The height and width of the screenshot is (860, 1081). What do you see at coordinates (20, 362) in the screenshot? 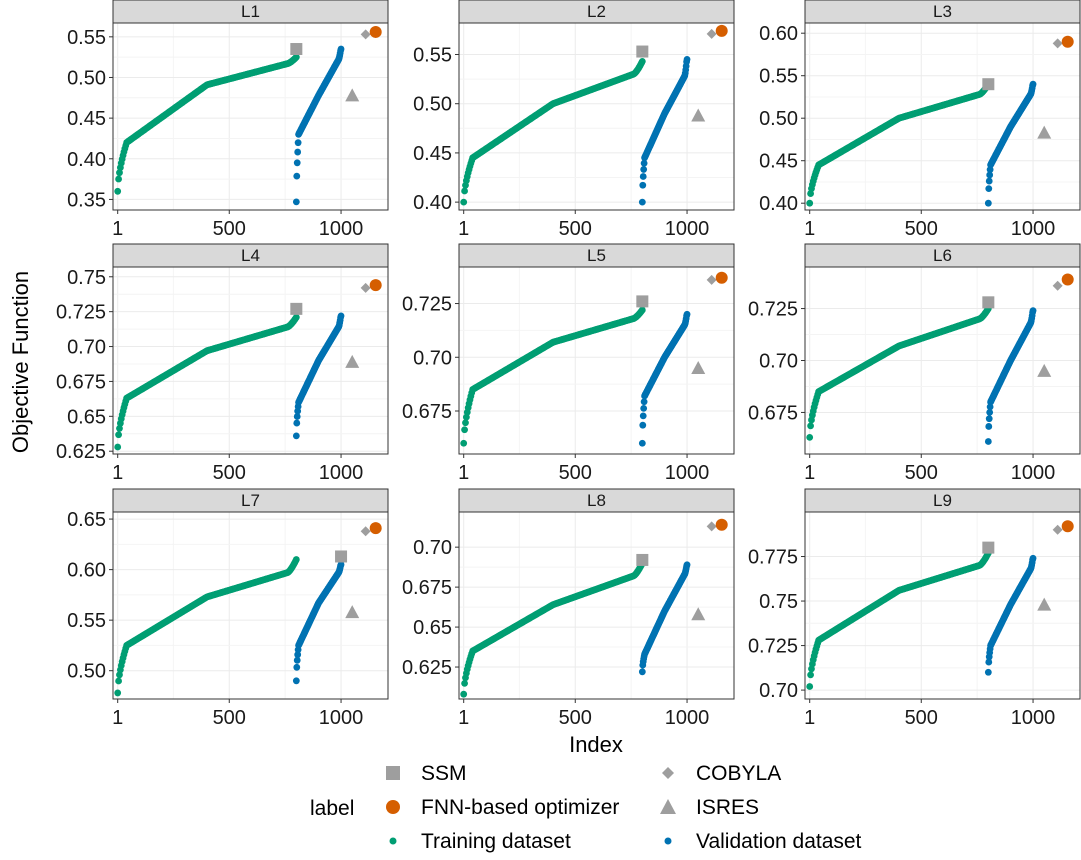
I see `y-axis-title: Objective Function` at bounding box center [20, 362].